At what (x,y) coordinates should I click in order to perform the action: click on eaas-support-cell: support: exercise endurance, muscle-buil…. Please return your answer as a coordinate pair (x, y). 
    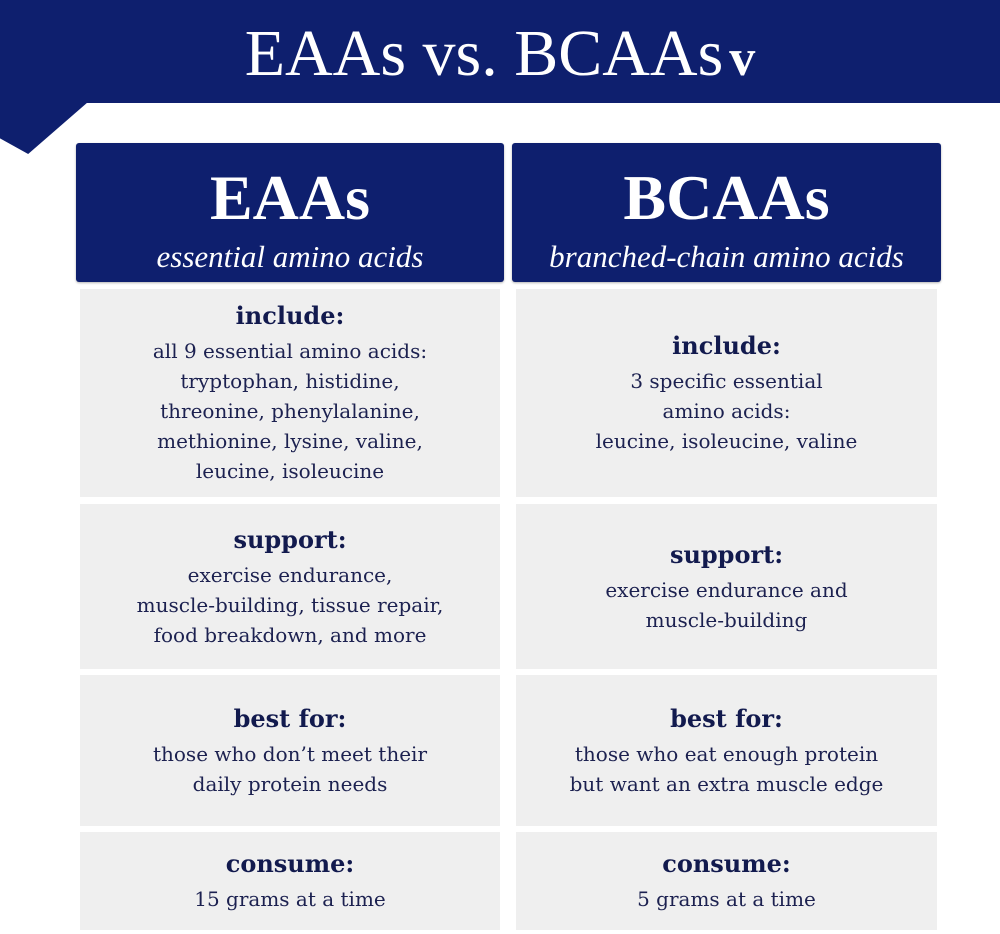
    Looking at the image, I should click on (290, 586).